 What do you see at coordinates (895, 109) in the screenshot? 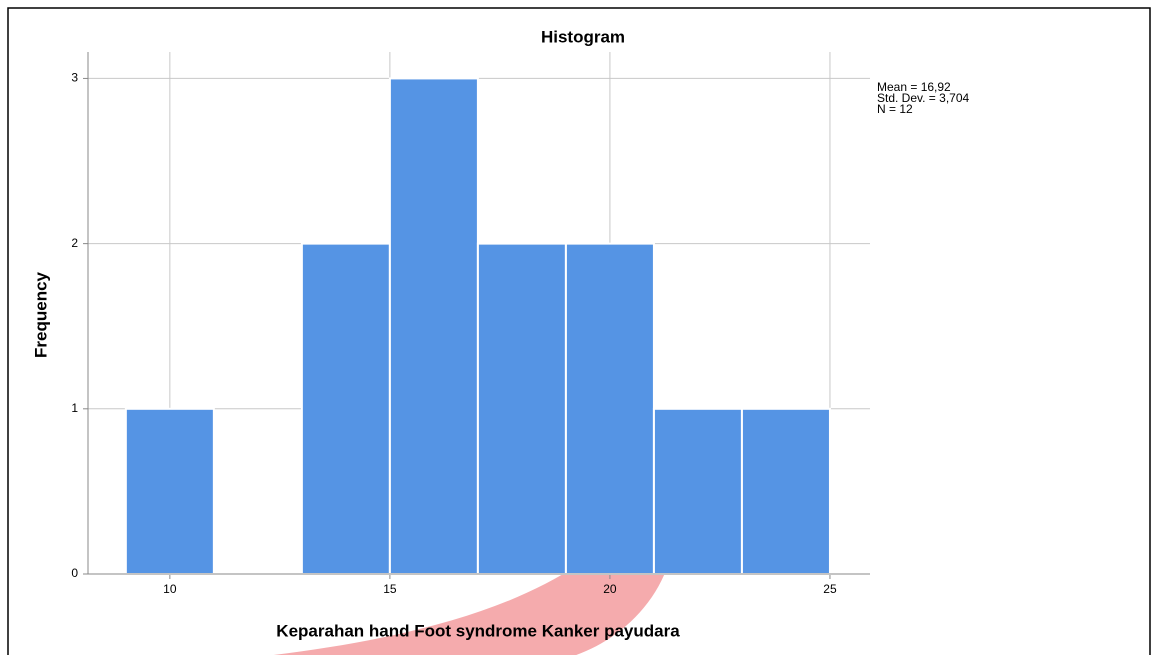
I see `annotation: N = 12` at bounding box center [895, 109].